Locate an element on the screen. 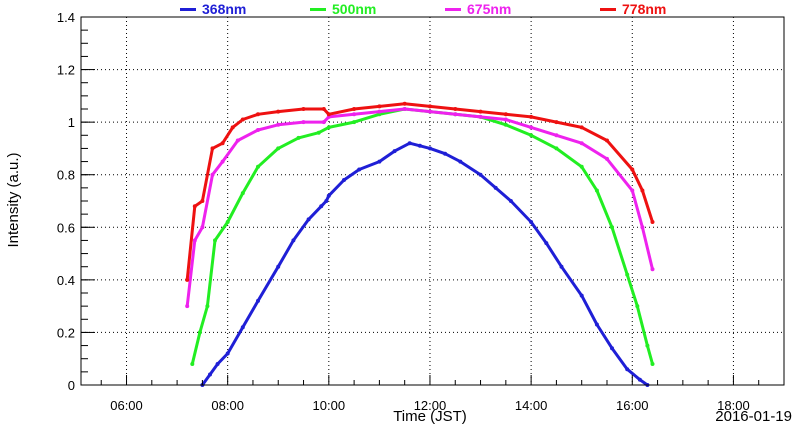 Image resolution: width=800 pixels, height=434 pixels. y-tick-label: 1 is located at coordinates (71, 122).